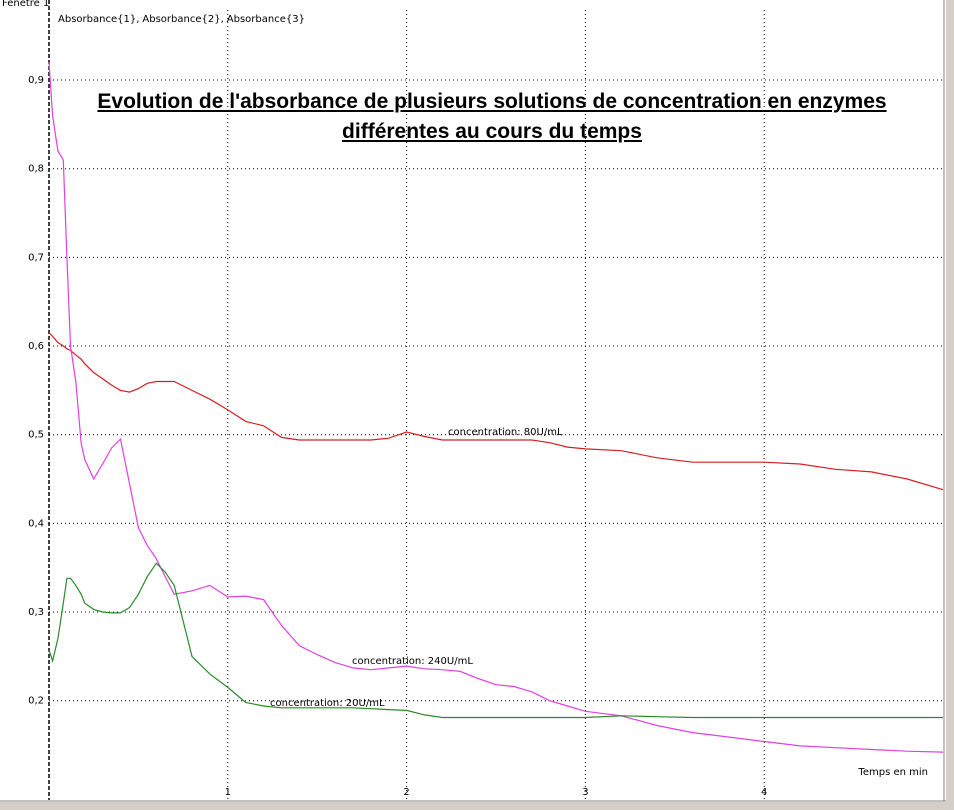 Image resolution: width=954 pixels, height=810 pixels. I want to click on annotation: concentration: 80U/mL, so click(505, 432).